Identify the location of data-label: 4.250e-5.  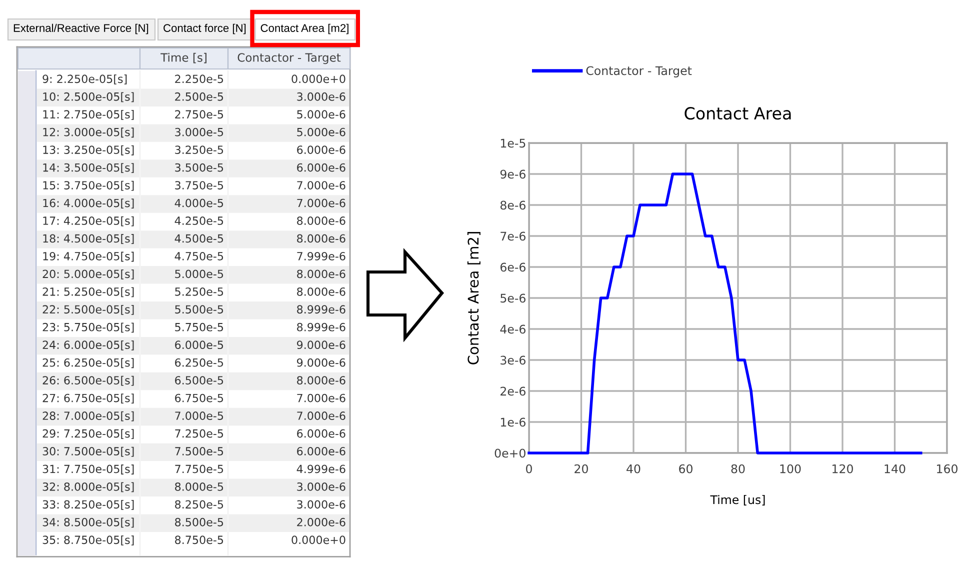
(199, 220).